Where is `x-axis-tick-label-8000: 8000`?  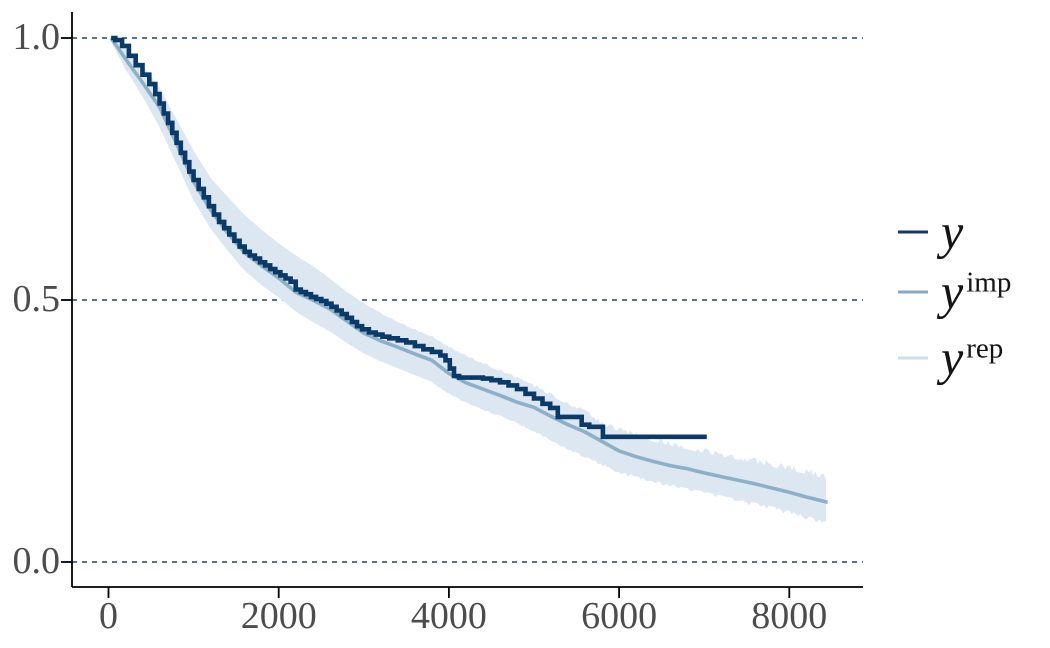 x-axis-tick-label-8000: 8000 is located at coordinates (789, 616).